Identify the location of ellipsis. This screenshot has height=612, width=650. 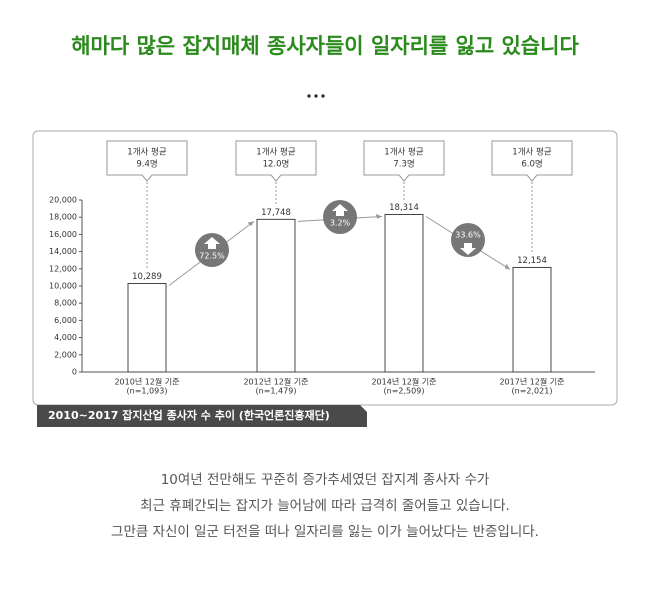
(316, 96).